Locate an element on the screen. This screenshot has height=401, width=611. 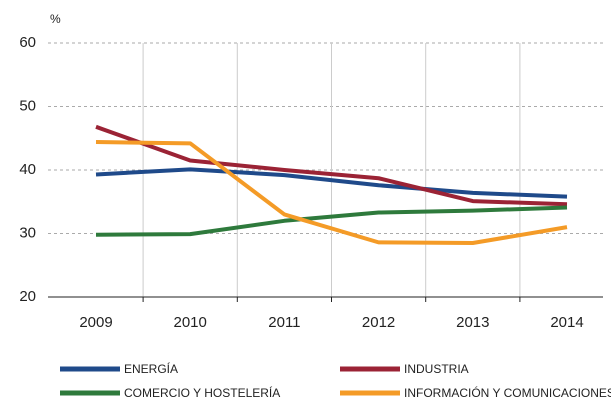
x-tick-label: 2012 is located at coordinates (378, 322).